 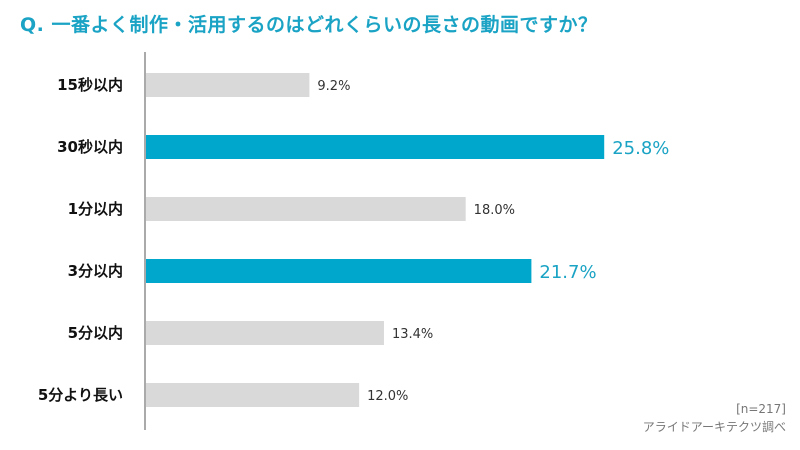 What do you see at coordinates (90, 147) in the screenshot?
I see `category-label: 30秒以内` at bounding box center [90, 147].